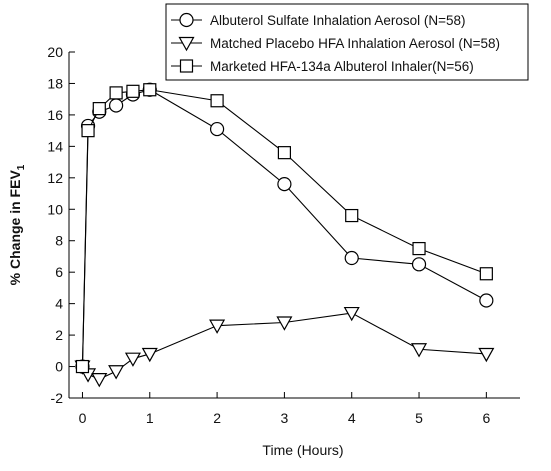 This screenshot has height=471, width=551. What do you see at coordinates (59, 335) in the screenshot?
I see `y-tick-label: 2` at bounding box center [59, 335].